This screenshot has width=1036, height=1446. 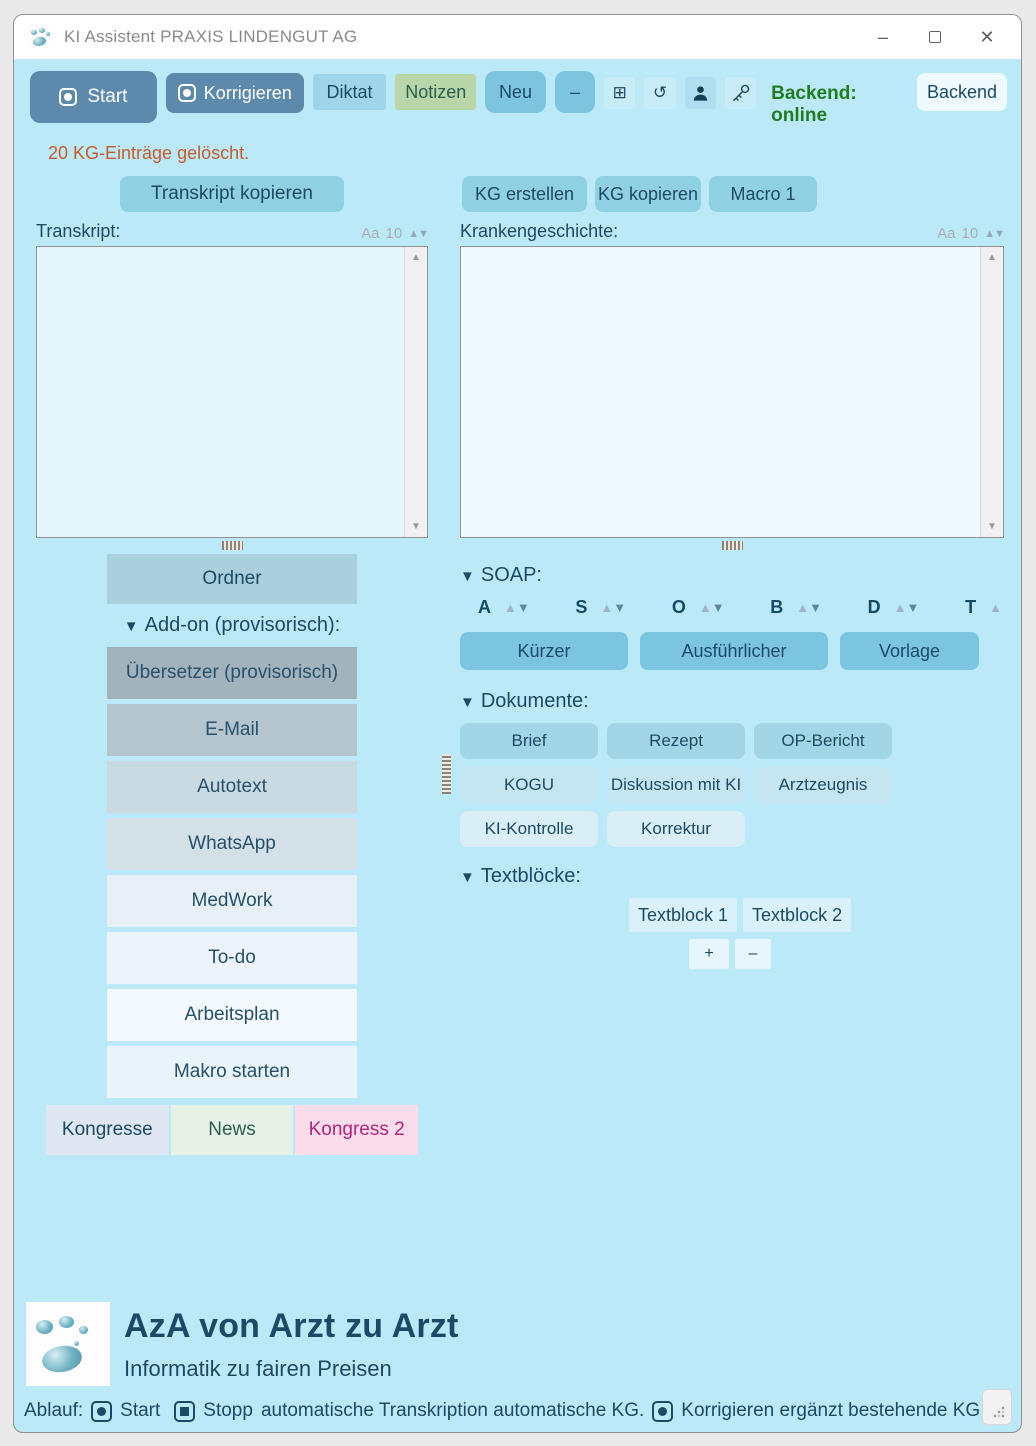 I want to click on kongresse-button: Kongresse, so click(x=107, y=1130).